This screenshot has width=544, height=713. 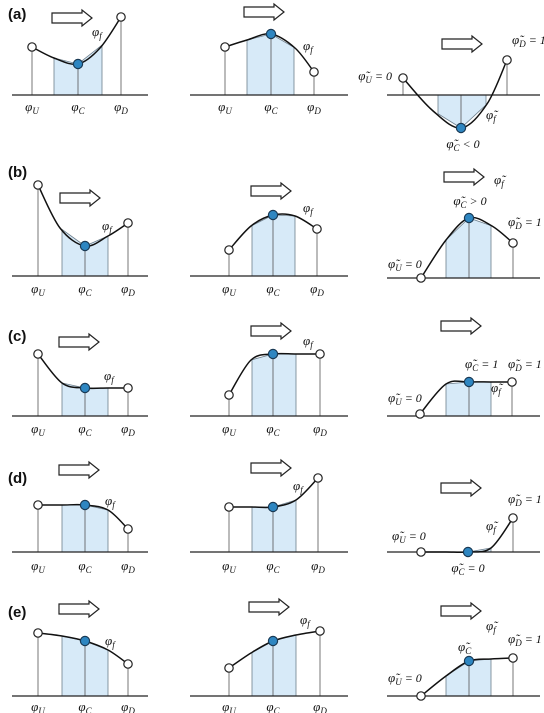 What do you see at coordinates (17, 336) in the screenshot?
I see `row-label: (c)` at bounding box center [17, 336].